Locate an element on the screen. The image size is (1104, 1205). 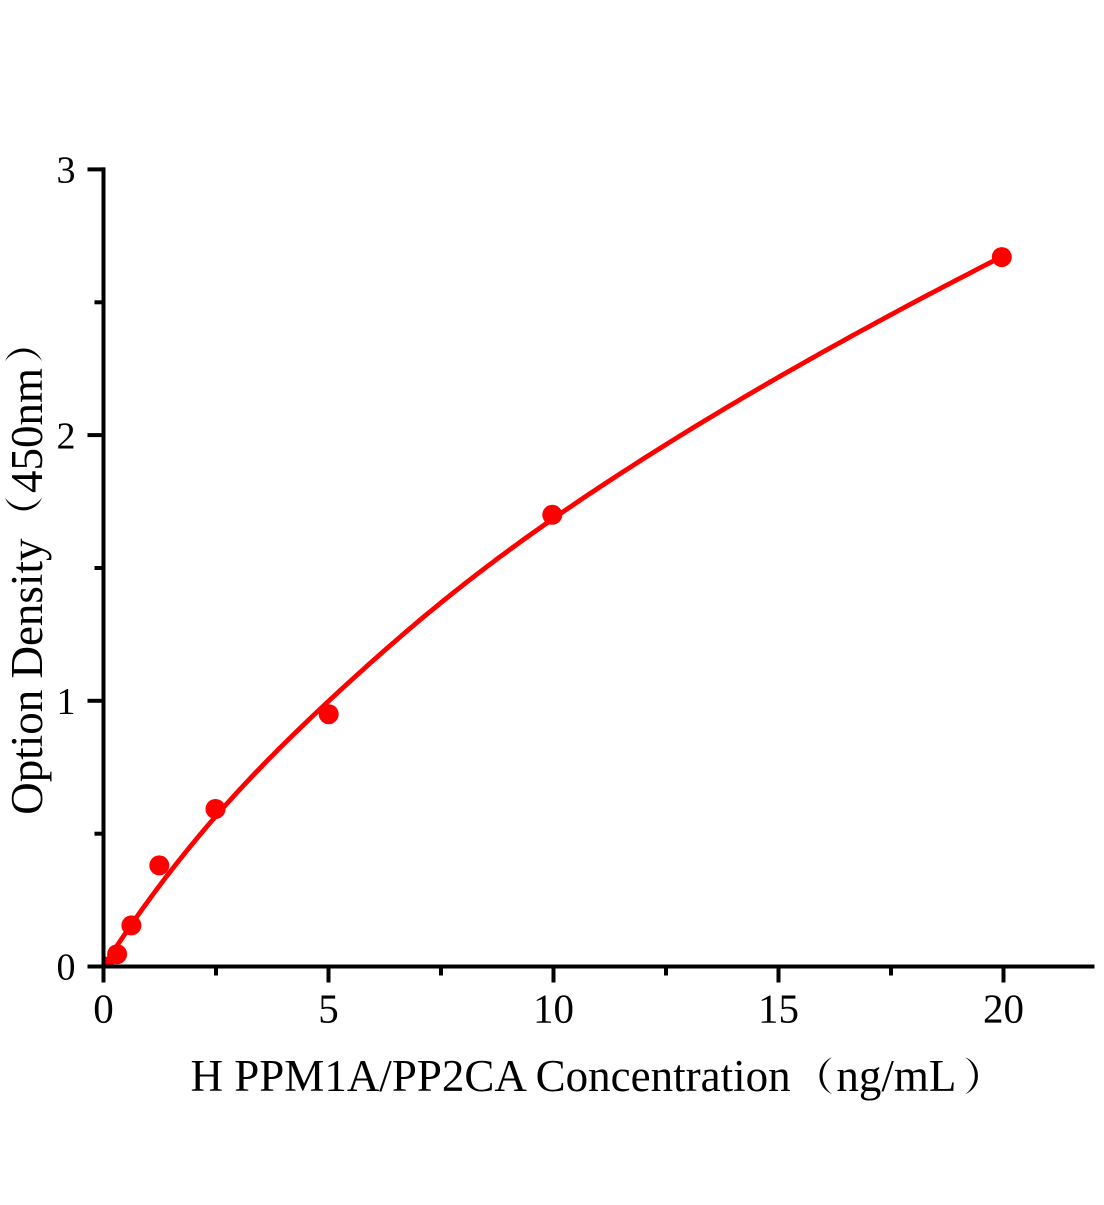
svg-text: 15 is located at coordinates (778, 1008).